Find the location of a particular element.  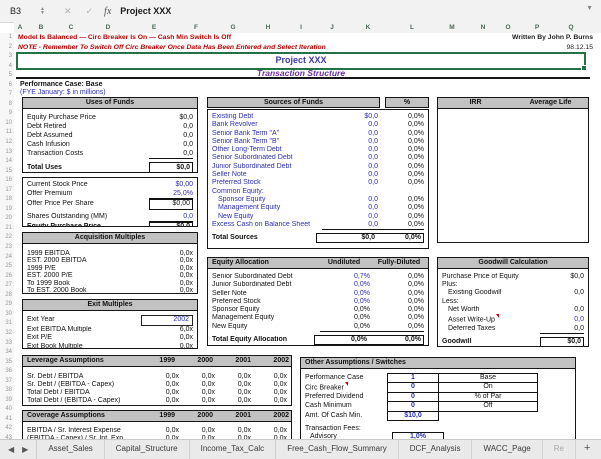

tab-scroll-left-icon: ◀ is located at coordinates (11, 449).